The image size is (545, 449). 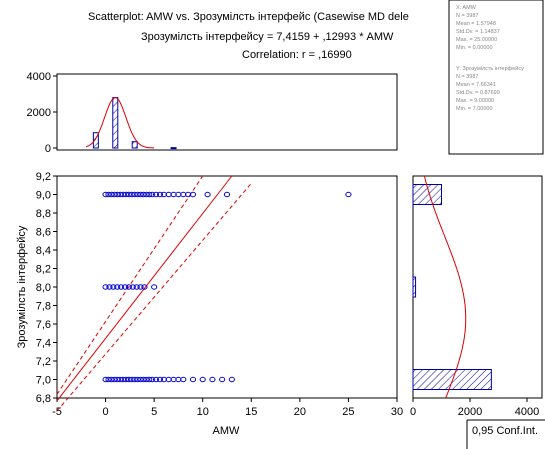 What do you see at coordinates (43, 251) in the screenshot?
I see `y-tick-label: 8,4` at bounding box center [43, 251].